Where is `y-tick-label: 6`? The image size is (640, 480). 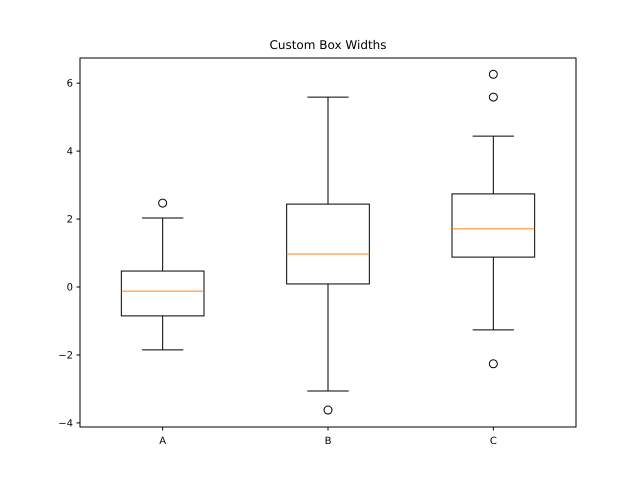
y-tick-label: 6 is located at coordinates (69, 84).